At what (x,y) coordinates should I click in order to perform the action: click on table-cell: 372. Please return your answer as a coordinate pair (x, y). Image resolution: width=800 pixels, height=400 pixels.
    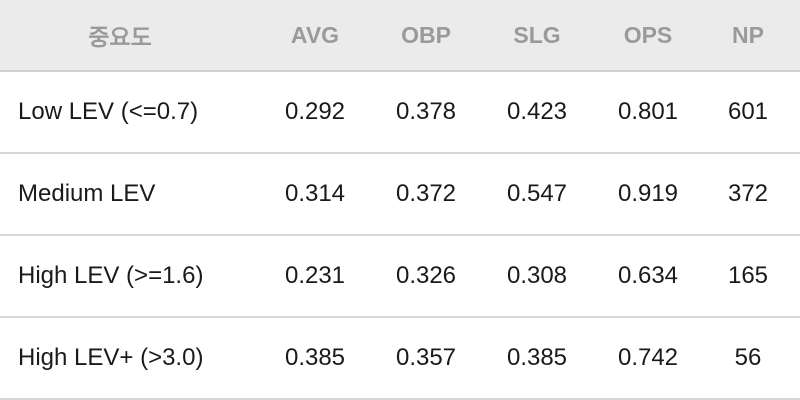
    Looking at the image, I should click on (748, 193).